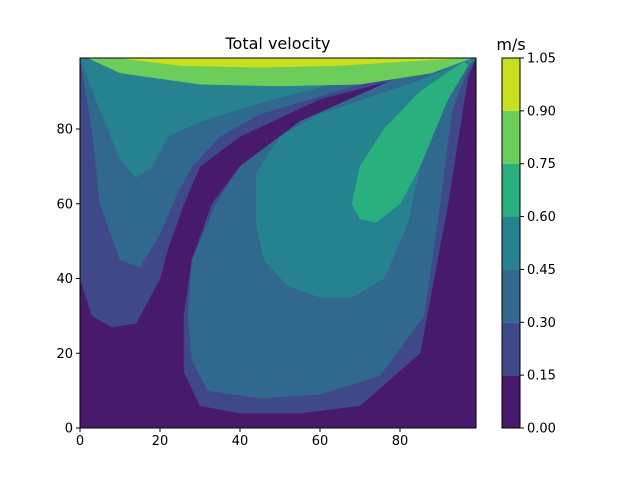 This screenshot has width=640, height=480. Describe the element at coordinates (69, 429) in the screenshot. I see `y-tick-label: 0` at that location.